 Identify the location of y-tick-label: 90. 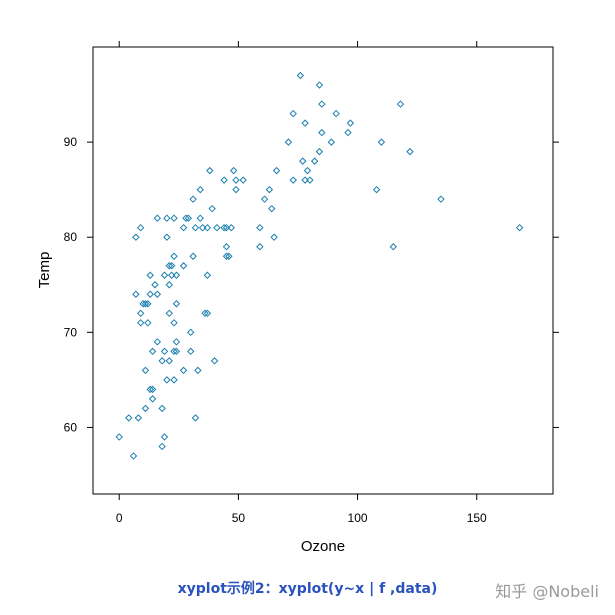
(71, 142).